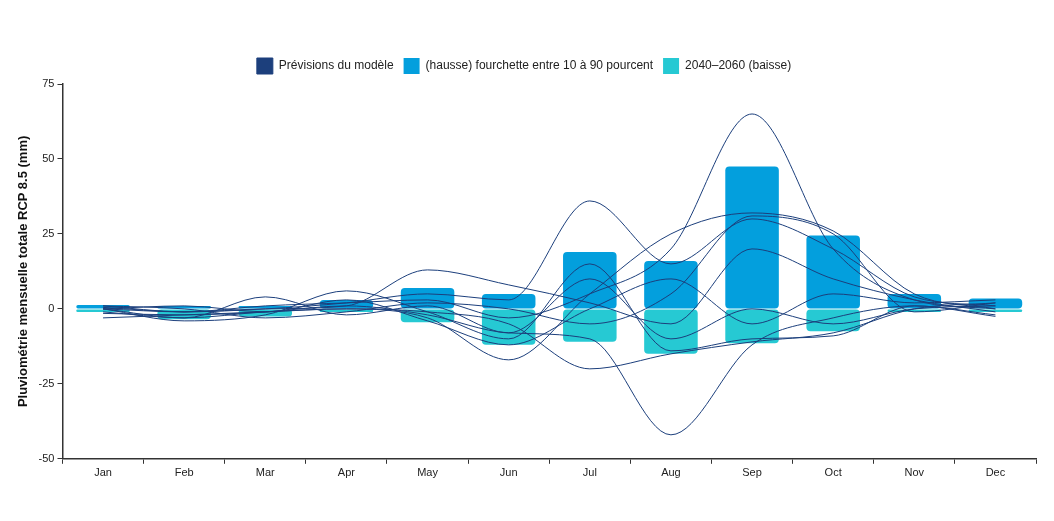  I want to click on x-tick-label: Jul, so click(589, 472).